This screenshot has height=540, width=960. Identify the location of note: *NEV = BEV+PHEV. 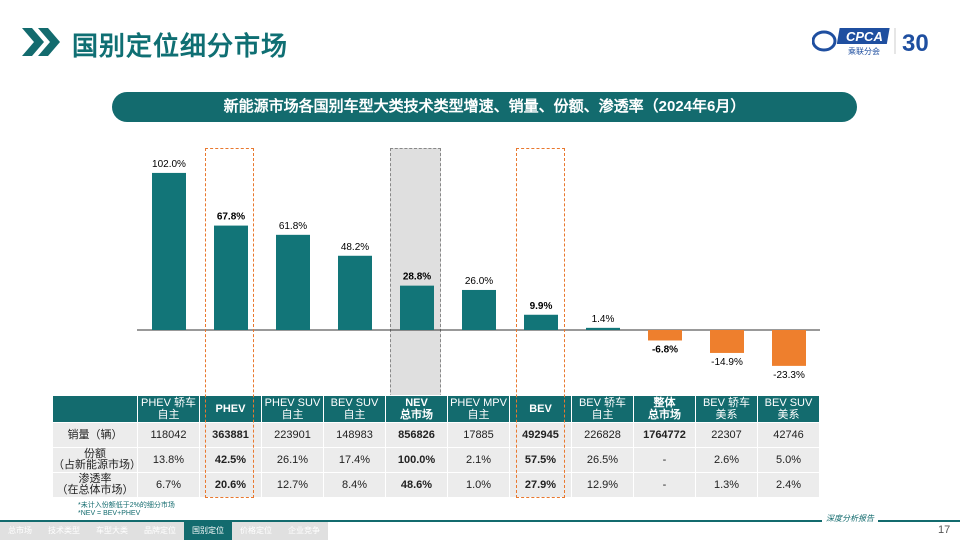
(109, 513).